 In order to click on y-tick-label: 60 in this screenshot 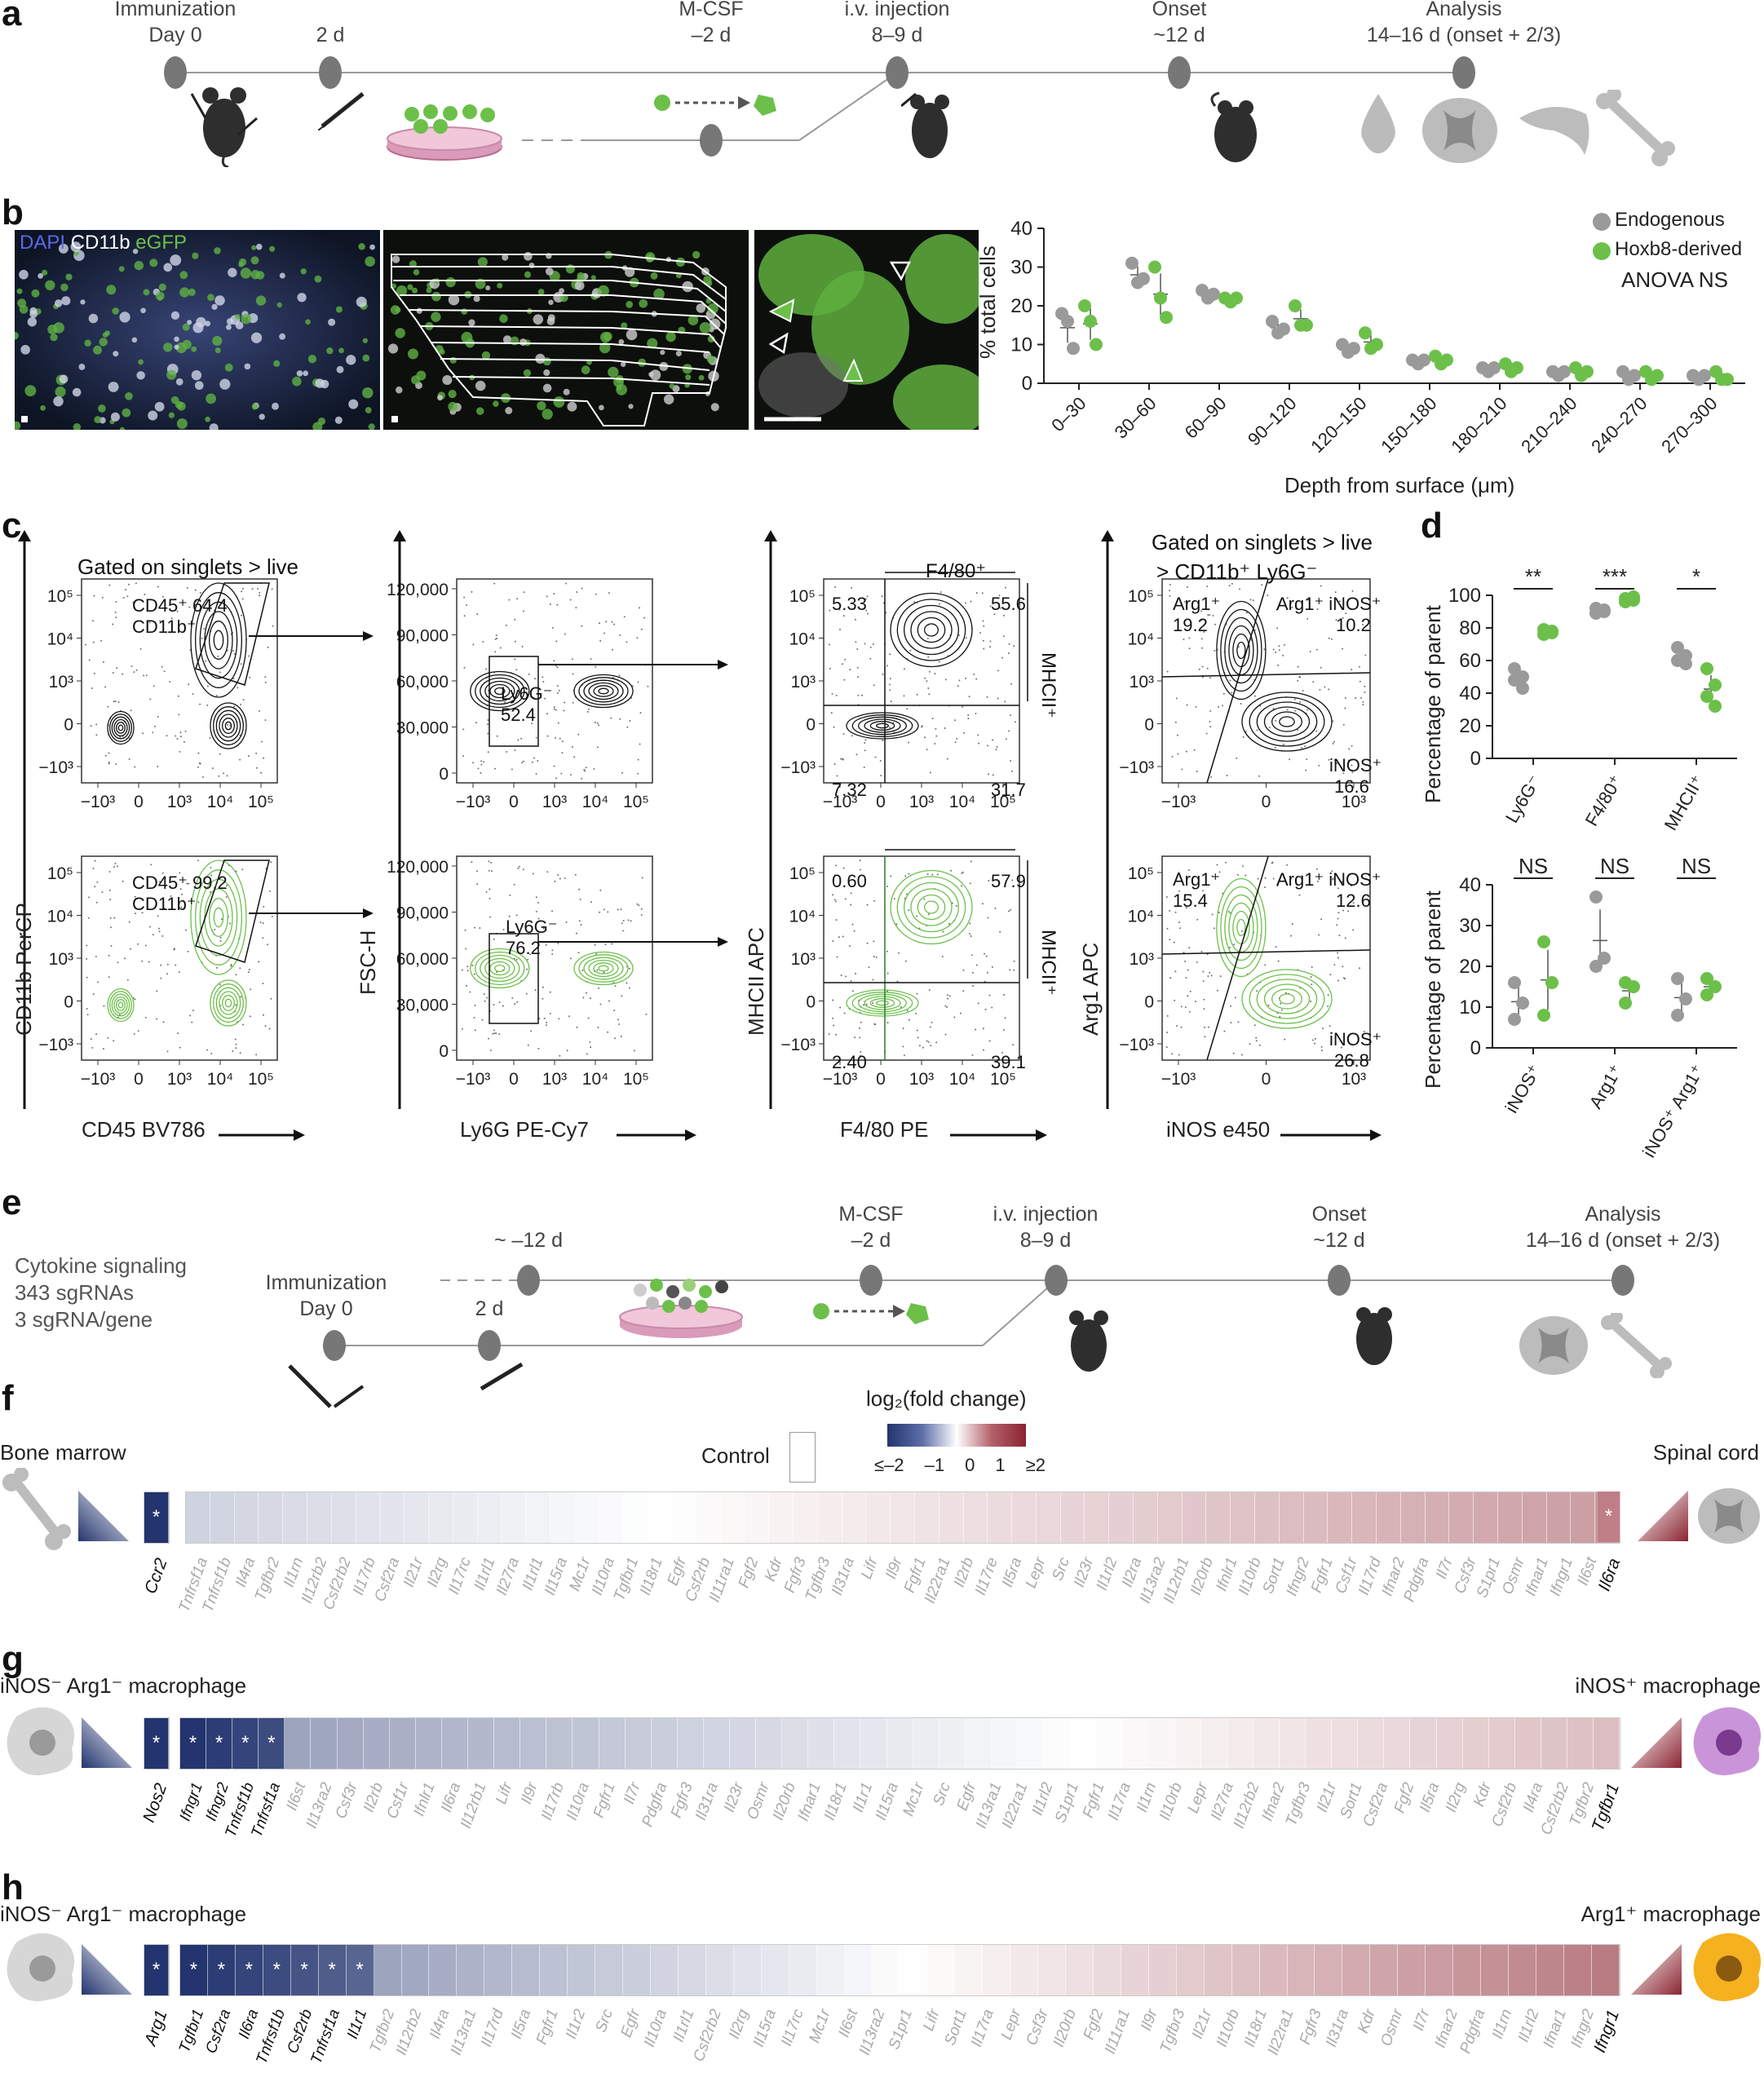, I will do `click(1470, 661)`.